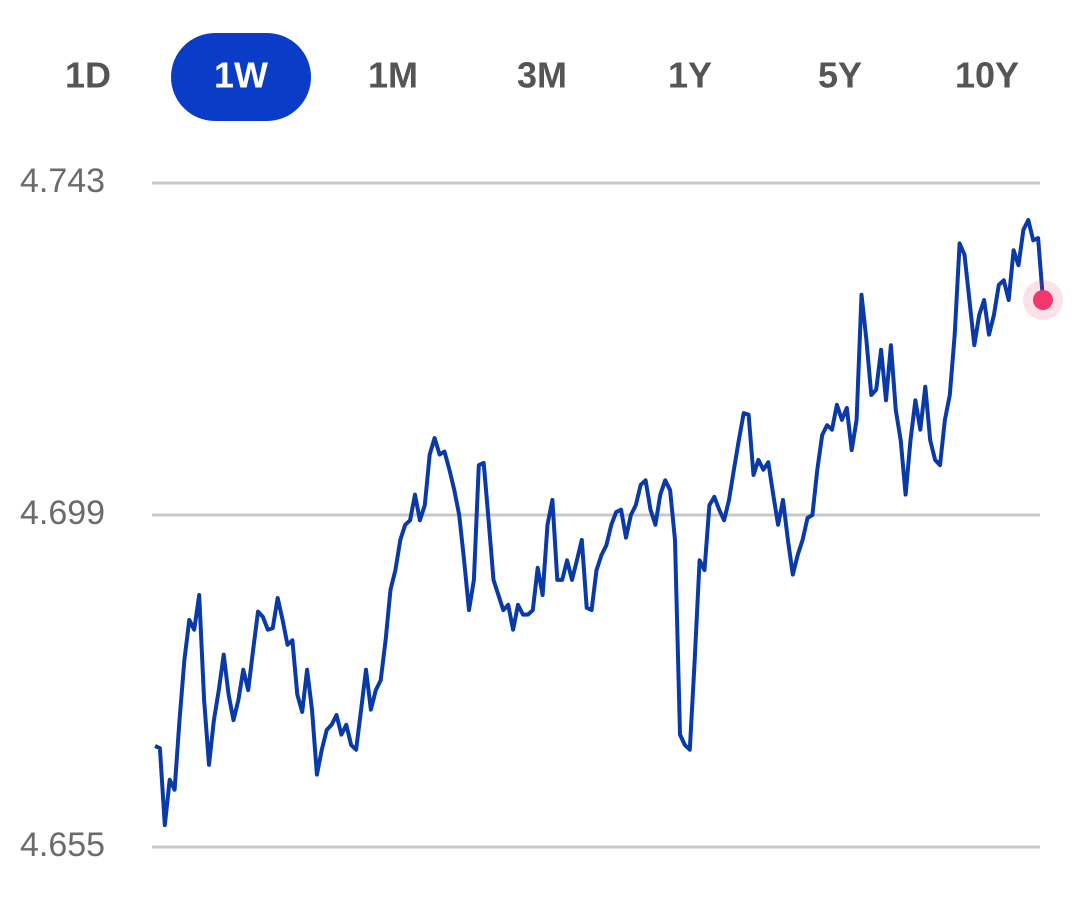 This screenshot has width=1080, height=914. I want to click on tab: 1D, so click(88, 75).